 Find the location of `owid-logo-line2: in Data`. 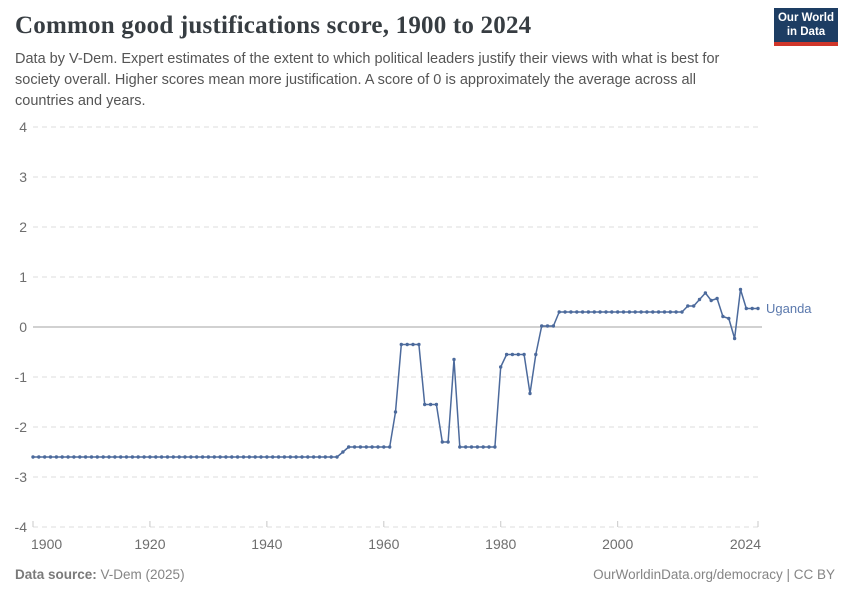

owid-logo-line2: in Data is located at coordinates (806, 32).